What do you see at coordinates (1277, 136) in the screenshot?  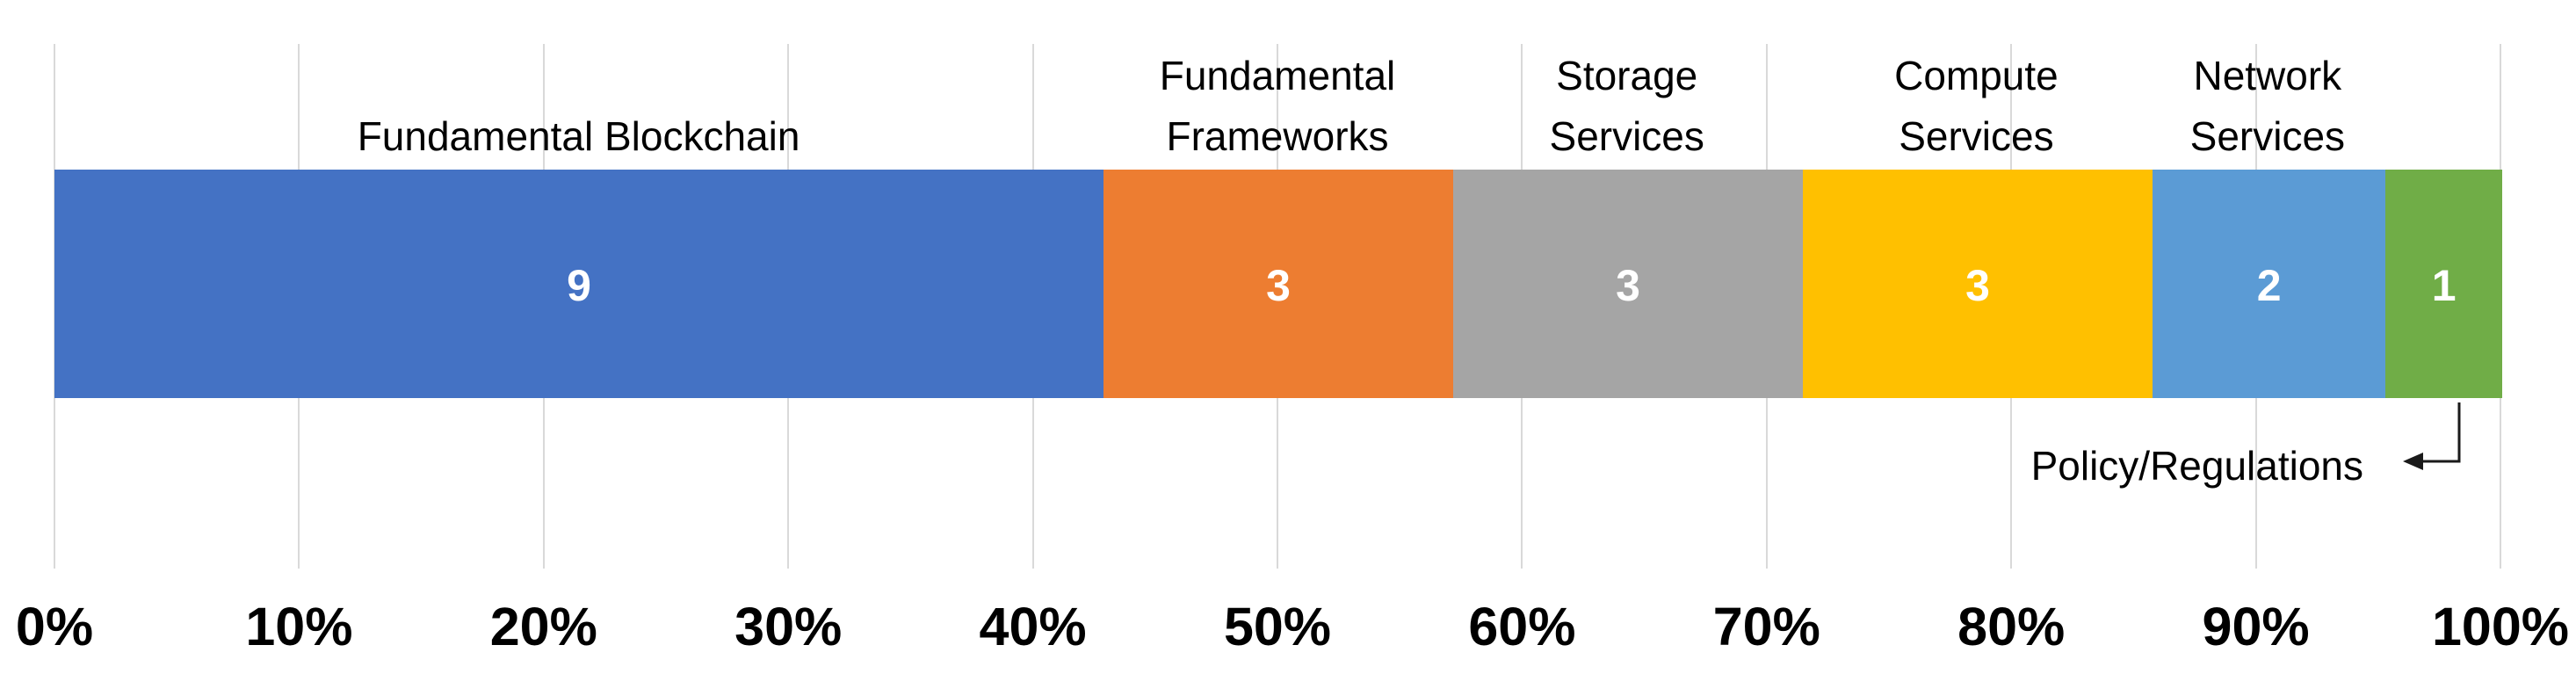 I see `category-label-line: Frameworks` at bounding box center [1277, 136].